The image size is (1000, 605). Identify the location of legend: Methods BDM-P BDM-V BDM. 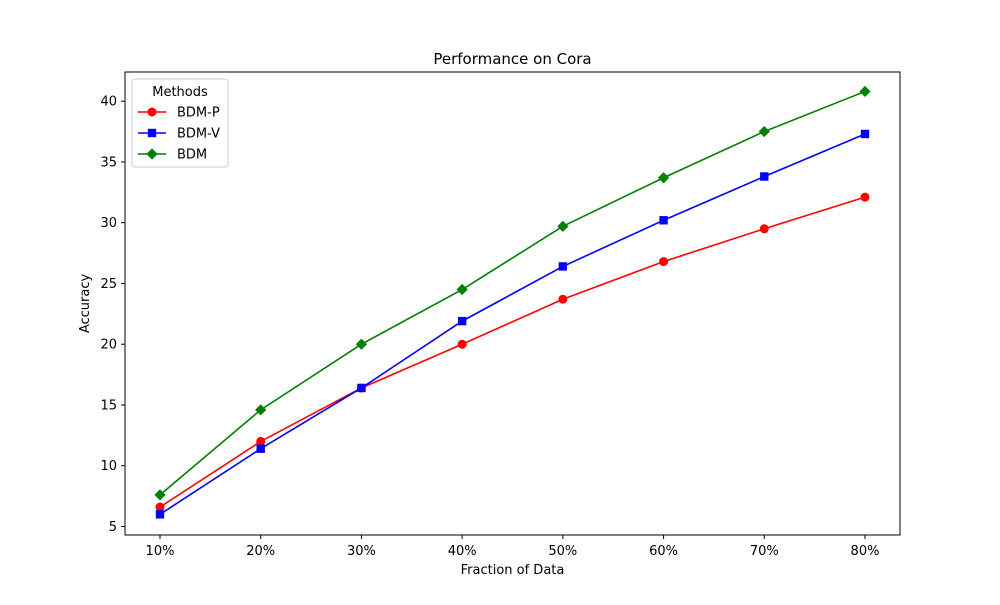
(180, 123).